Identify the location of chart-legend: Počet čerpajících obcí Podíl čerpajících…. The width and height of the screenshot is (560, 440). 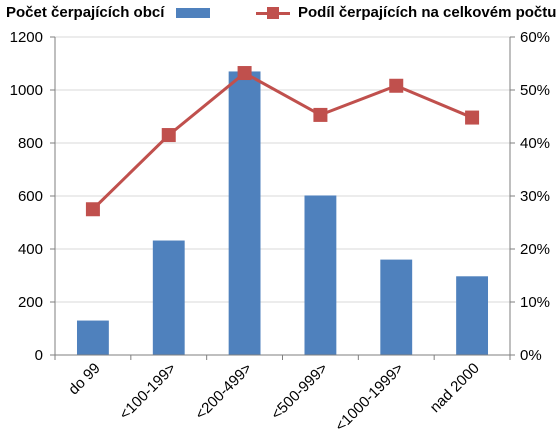
(281, 16).